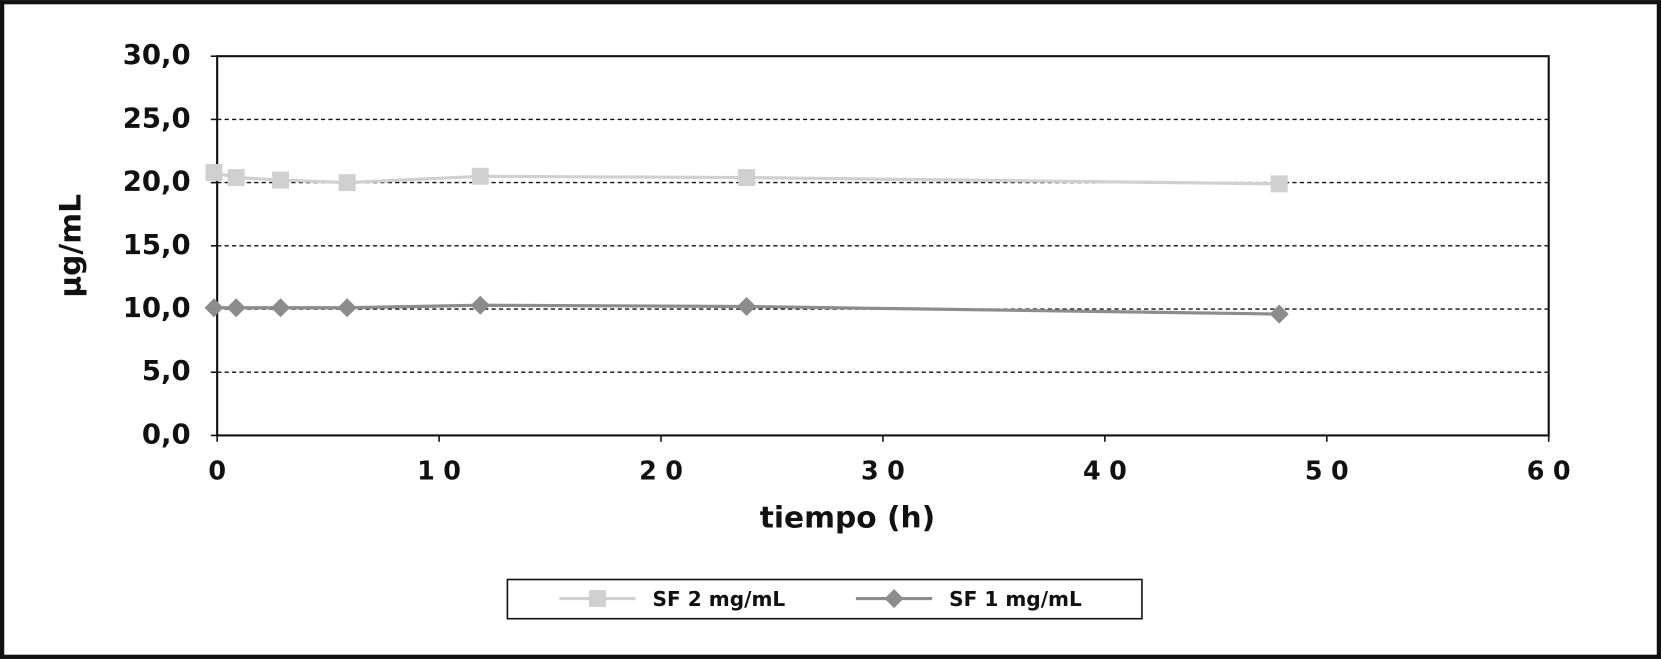  I want to click on y-axis-label: µg/mL, so click(70, 246).